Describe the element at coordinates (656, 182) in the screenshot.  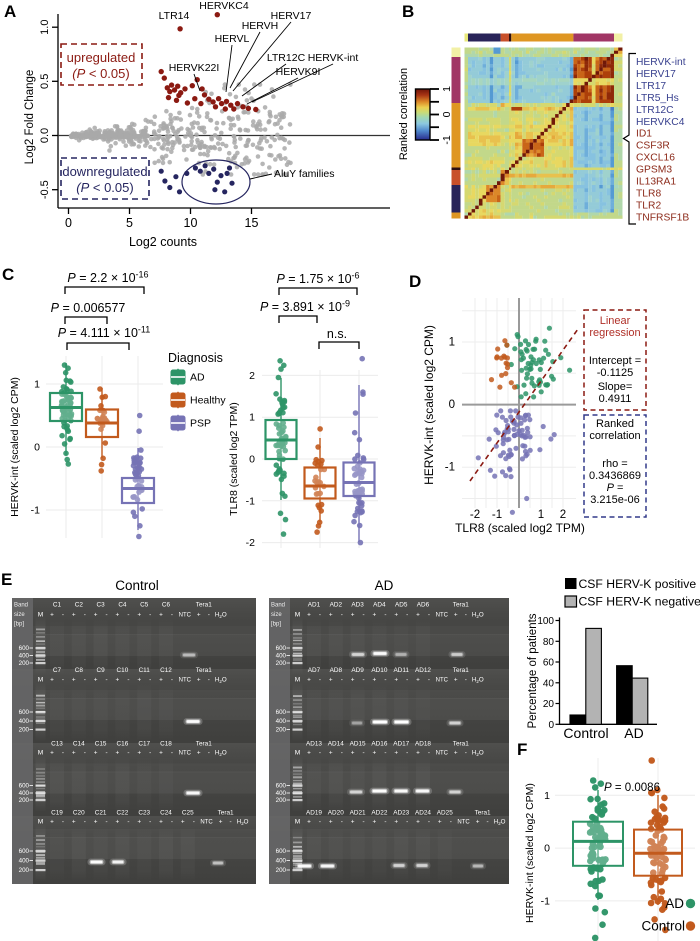
I see `svg-text: IL13RA1` at that location.